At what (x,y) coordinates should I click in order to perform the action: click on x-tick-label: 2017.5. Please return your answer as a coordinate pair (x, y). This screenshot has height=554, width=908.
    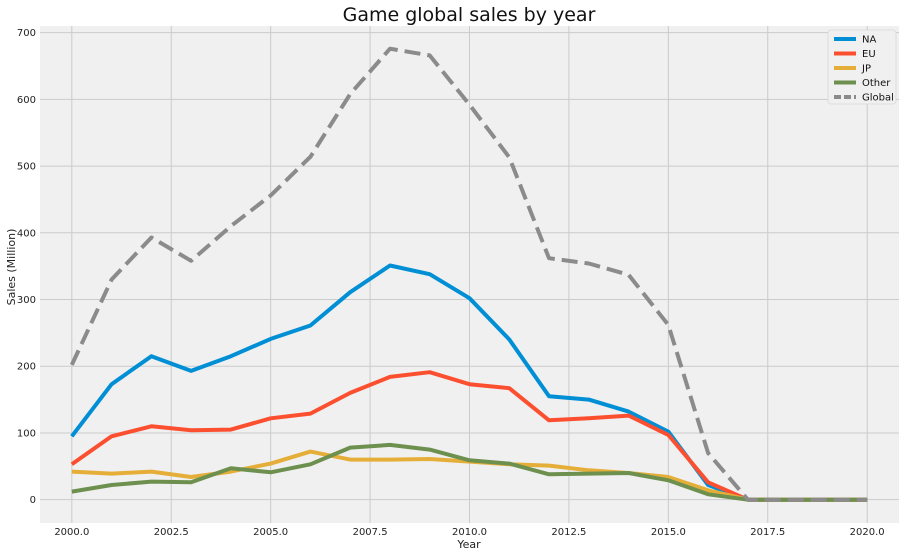
    Looking at the image, I should click on (767, 532).